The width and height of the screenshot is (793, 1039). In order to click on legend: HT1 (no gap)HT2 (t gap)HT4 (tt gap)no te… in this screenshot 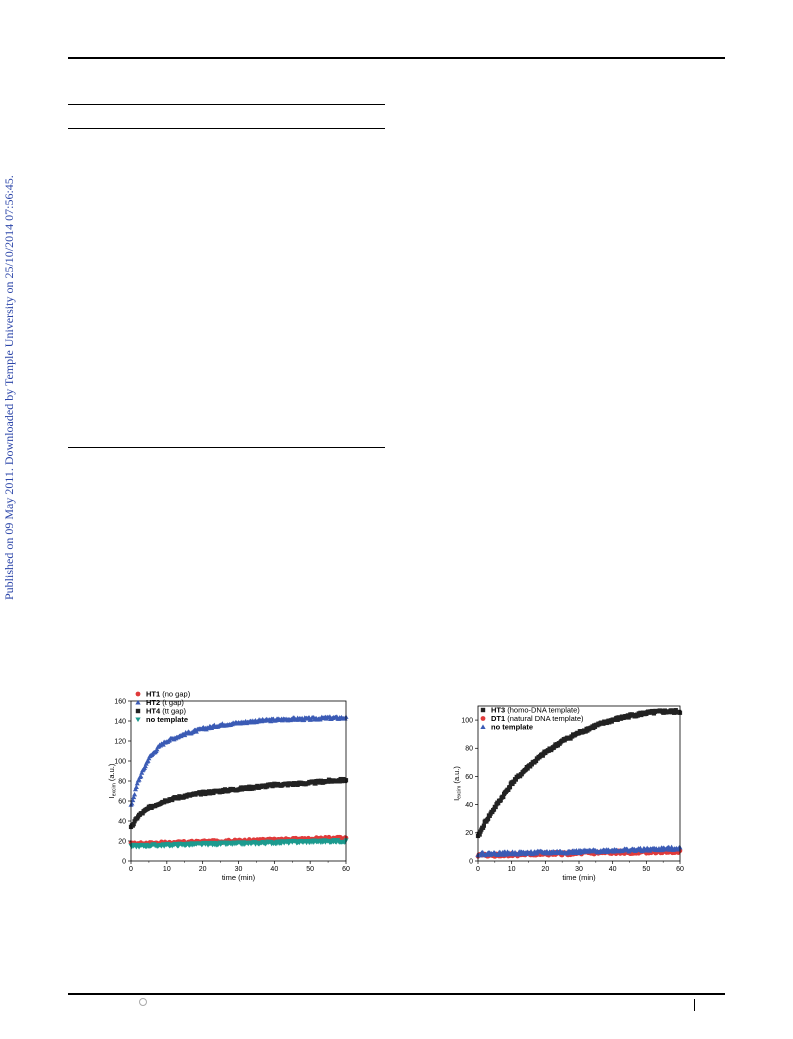, I will do `click(163, 707)`.